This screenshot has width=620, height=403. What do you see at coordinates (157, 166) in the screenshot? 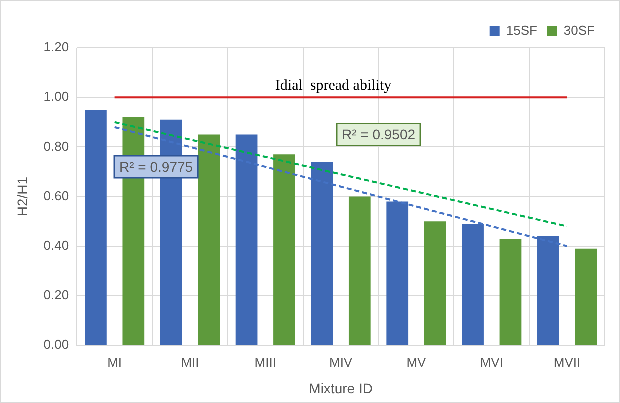
I see `annotation: R² = 0.9775` at bounding box center [157, 166].